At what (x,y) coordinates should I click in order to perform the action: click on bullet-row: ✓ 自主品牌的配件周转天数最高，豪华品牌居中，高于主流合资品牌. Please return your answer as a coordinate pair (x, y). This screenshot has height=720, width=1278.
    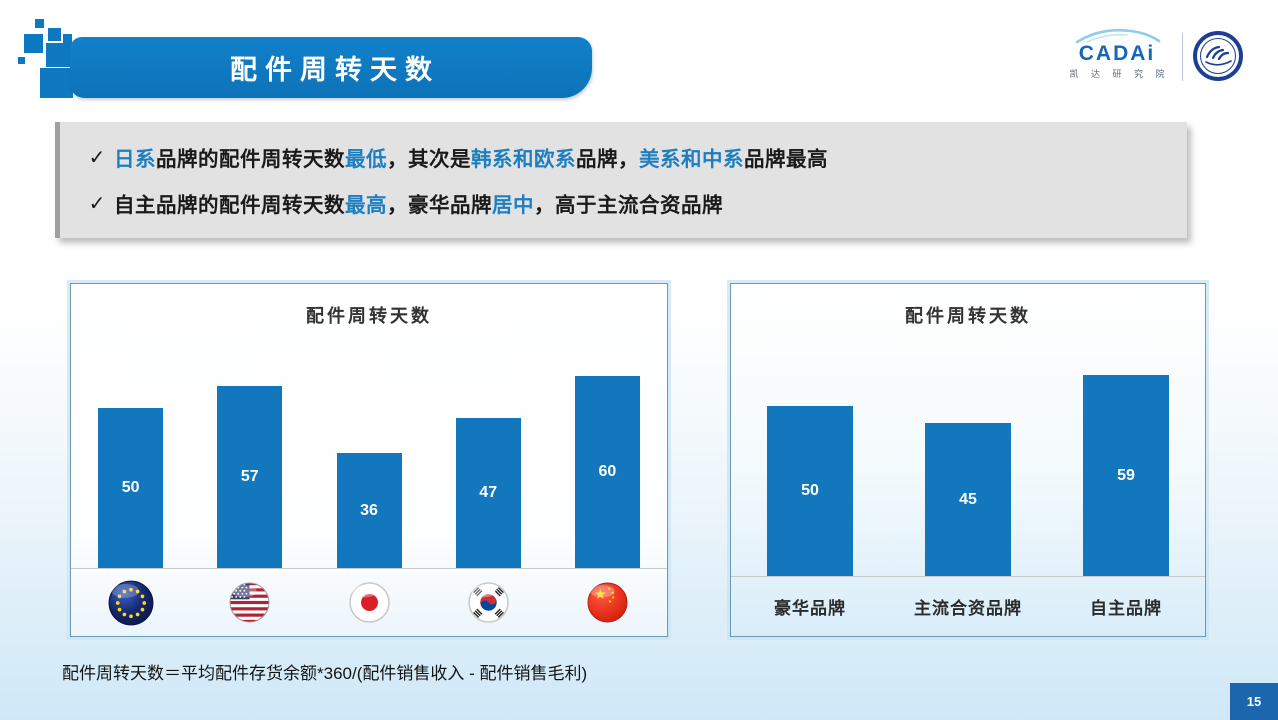
    Looking at the image, I should click on (623, 203).